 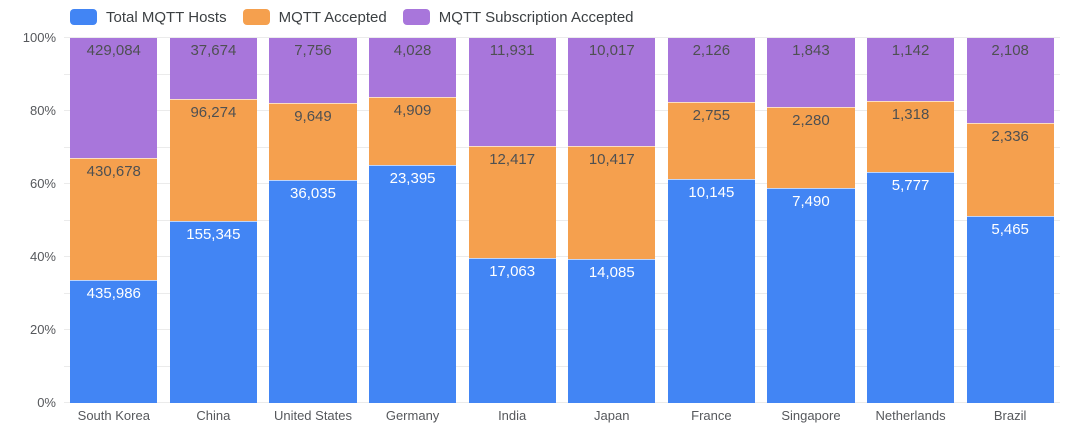 What do you see at coordinates (413, 67) in the screenshot?
I see `bar-segment-mqtt-subscription-accepted-germany: 4,028` at bounding box center [413, 67].